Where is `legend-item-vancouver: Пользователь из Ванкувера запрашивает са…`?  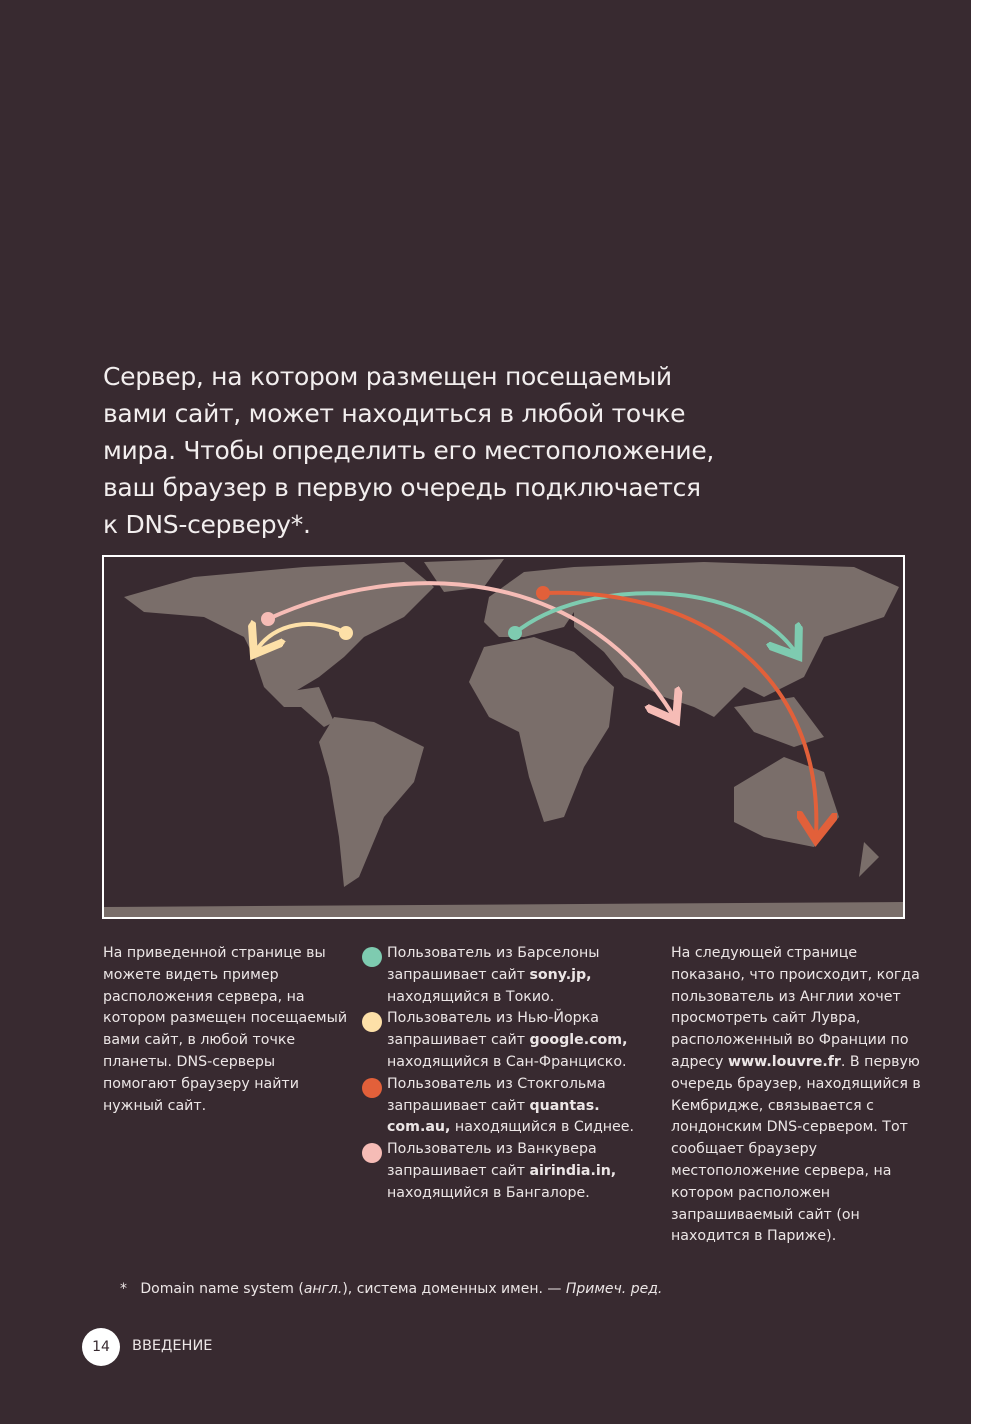 legend-item-vancouver: Пользователь из Ванкувера запрашивает са… is located at coordinates (512, 1171).